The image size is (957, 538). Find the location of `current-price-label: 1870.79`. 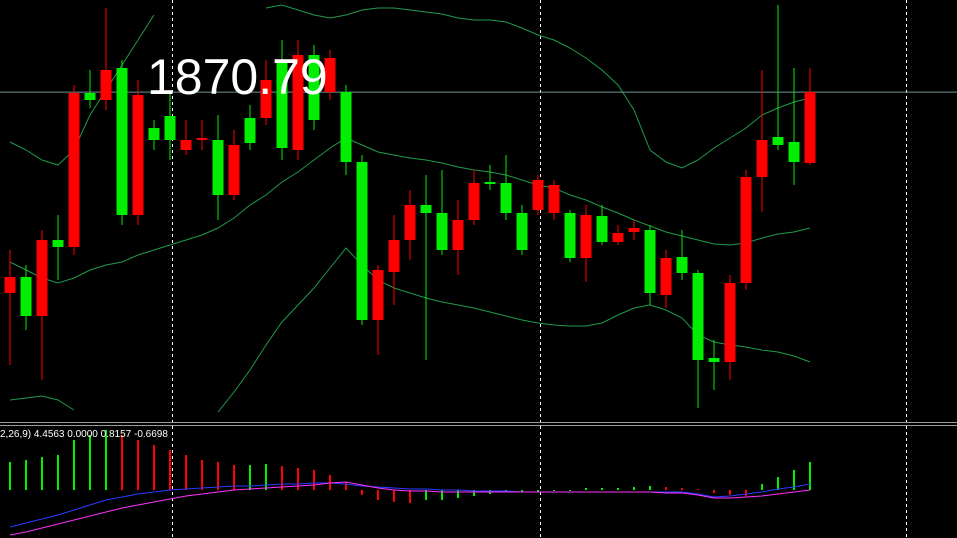

current-price-label: 1870.79 is located at coordinates (237, 77).